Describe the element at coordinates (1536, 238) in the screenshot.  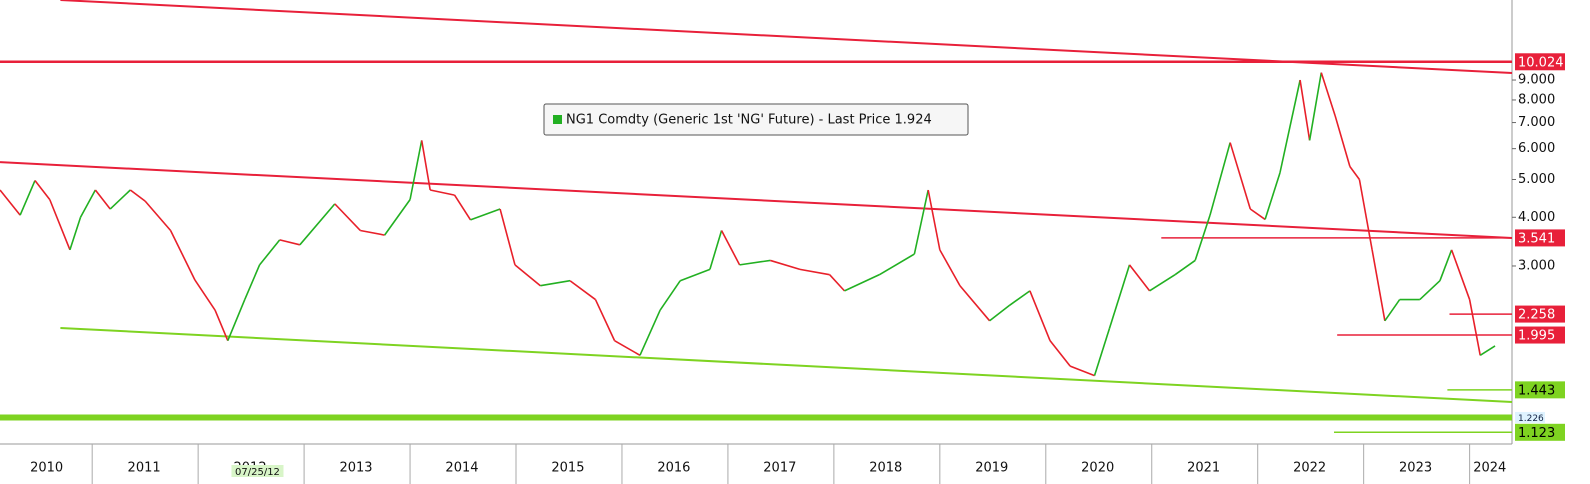
I see `level-label: 3.541` at that location.